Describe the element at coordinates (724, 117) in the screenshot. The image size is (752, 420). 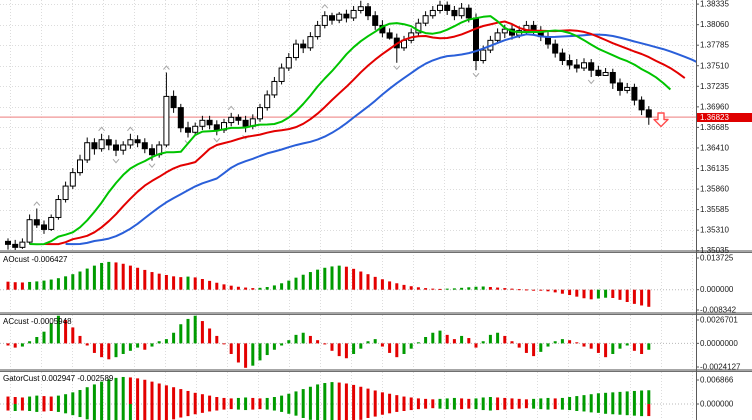
I see `current-price-tag: 1.36823` at that location.